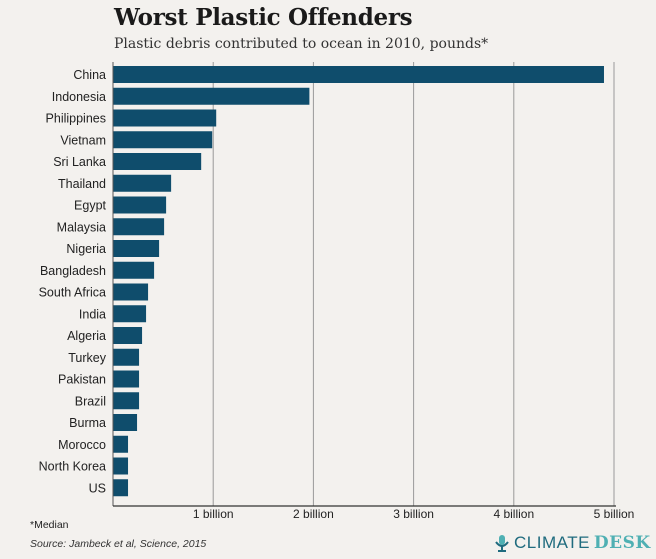 Image resolution: width=656 pixels, height=559 pixels. What do you see at coordinates (121, 488) in the screenshot?
I see `bar-us` at bounding box center [121, 488].